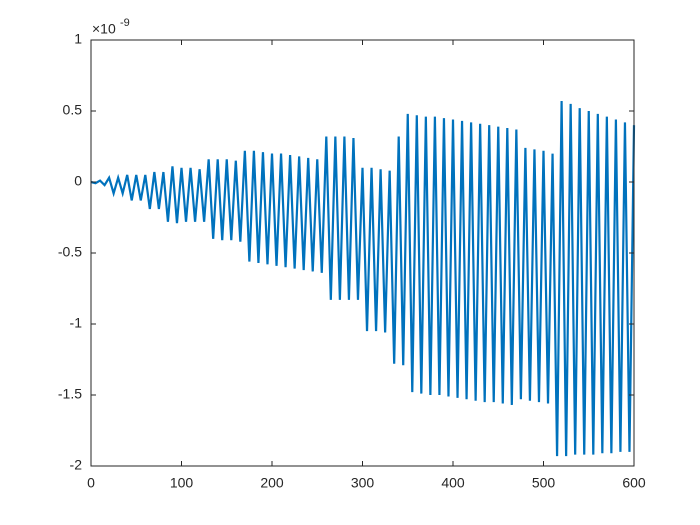 The width and height of the screenshot is (700, 525). I want to click on x-tick-label: 0, so click(91, 483).